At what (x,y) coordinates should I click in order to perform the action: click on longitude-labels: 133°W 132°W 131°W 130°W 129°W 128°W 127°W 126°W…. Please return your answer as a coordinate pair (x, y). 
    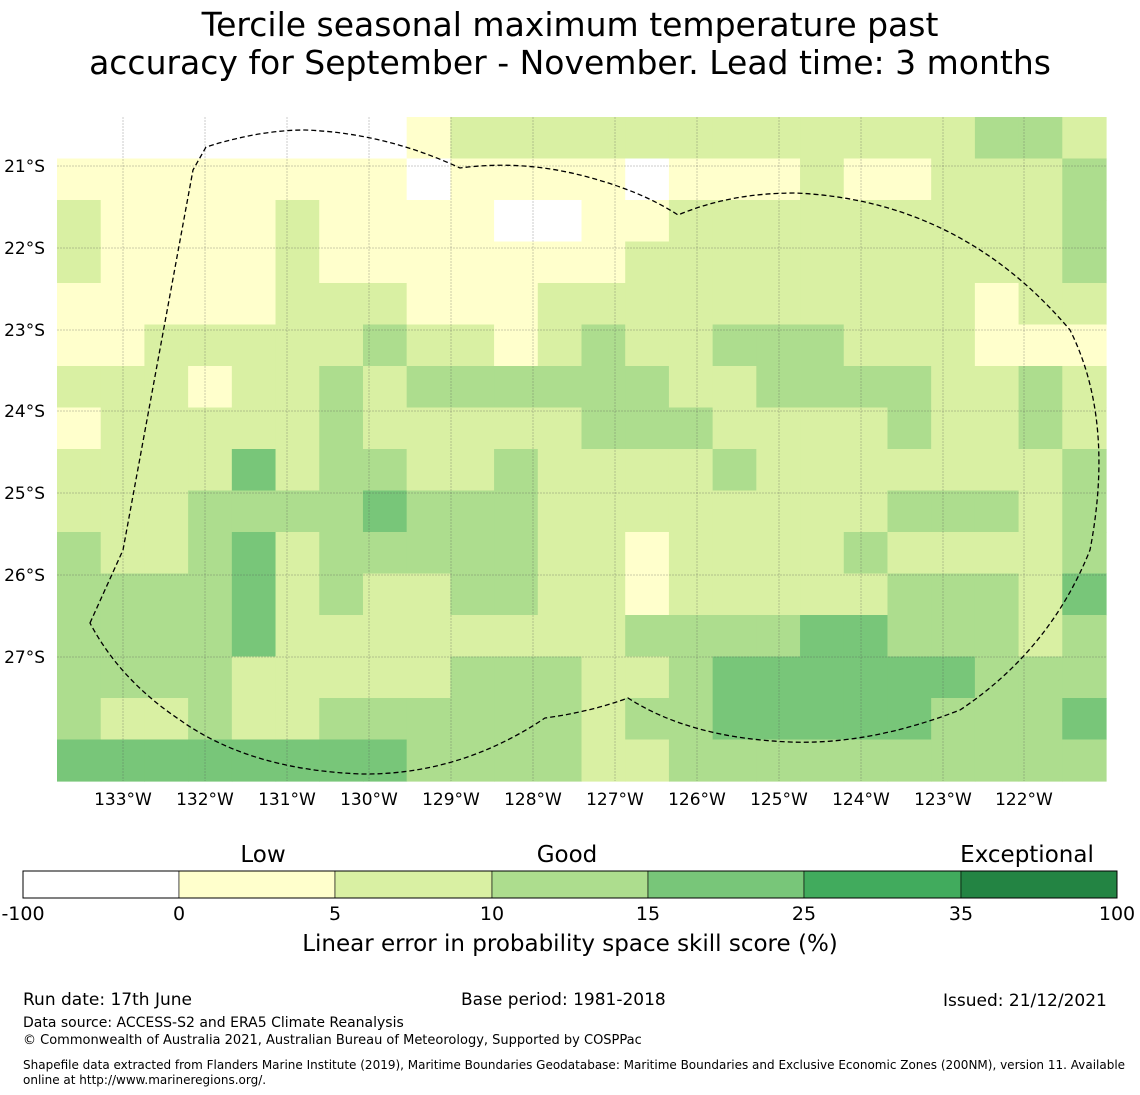
    Looking at the image, I should click on (573, 800).